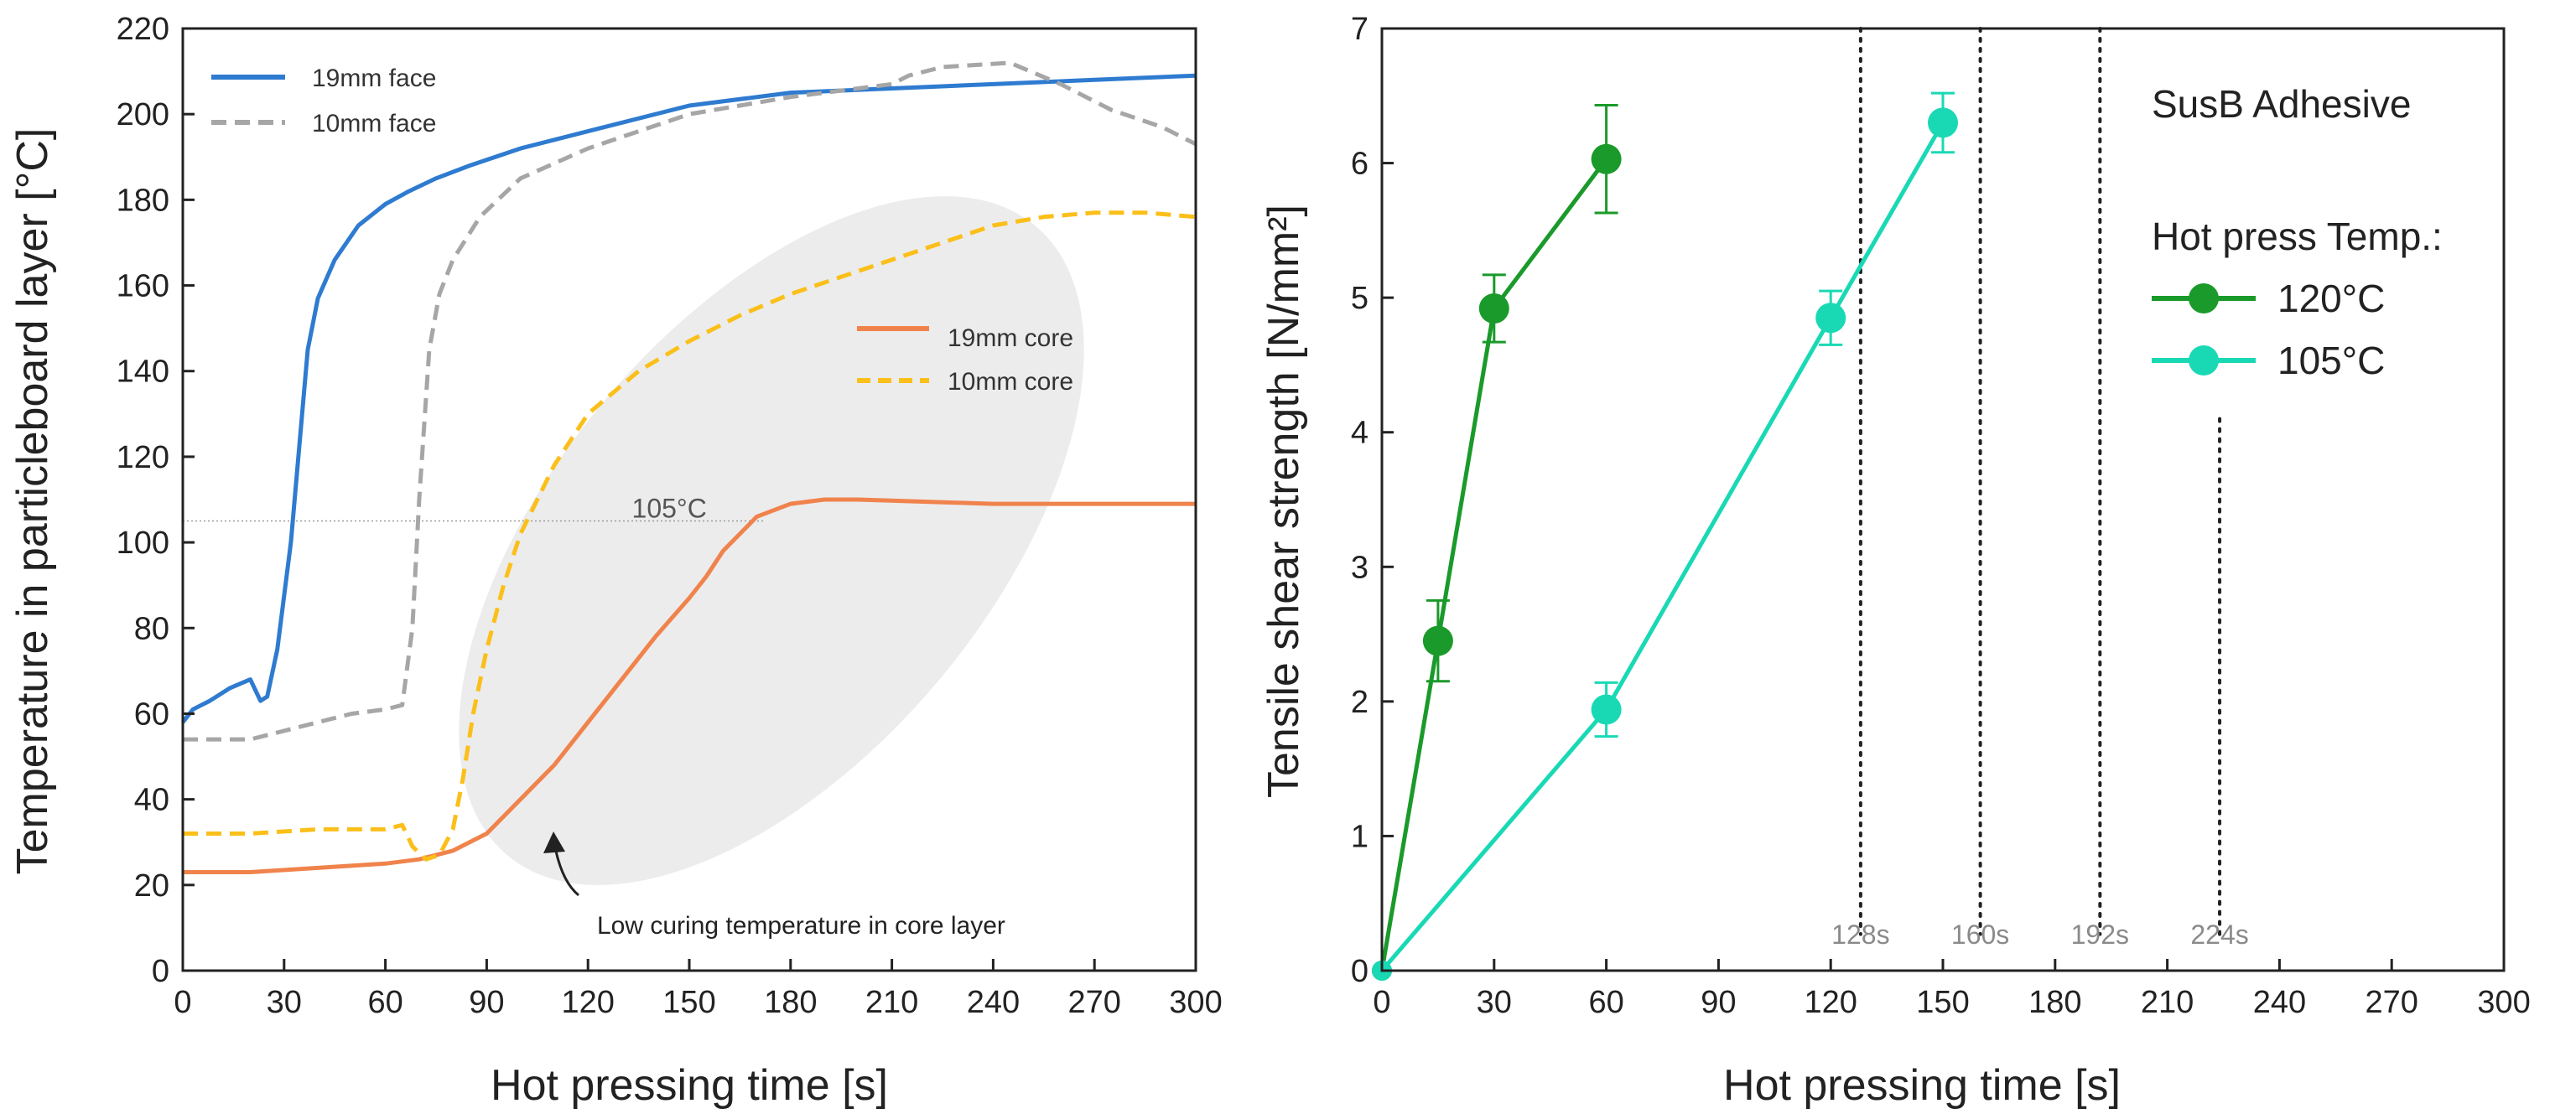 Image resolution: width=2576 pixels, height=1119 pixels. I want to click on legend-label-19mm-face: 19mm face, so click(374, 78).